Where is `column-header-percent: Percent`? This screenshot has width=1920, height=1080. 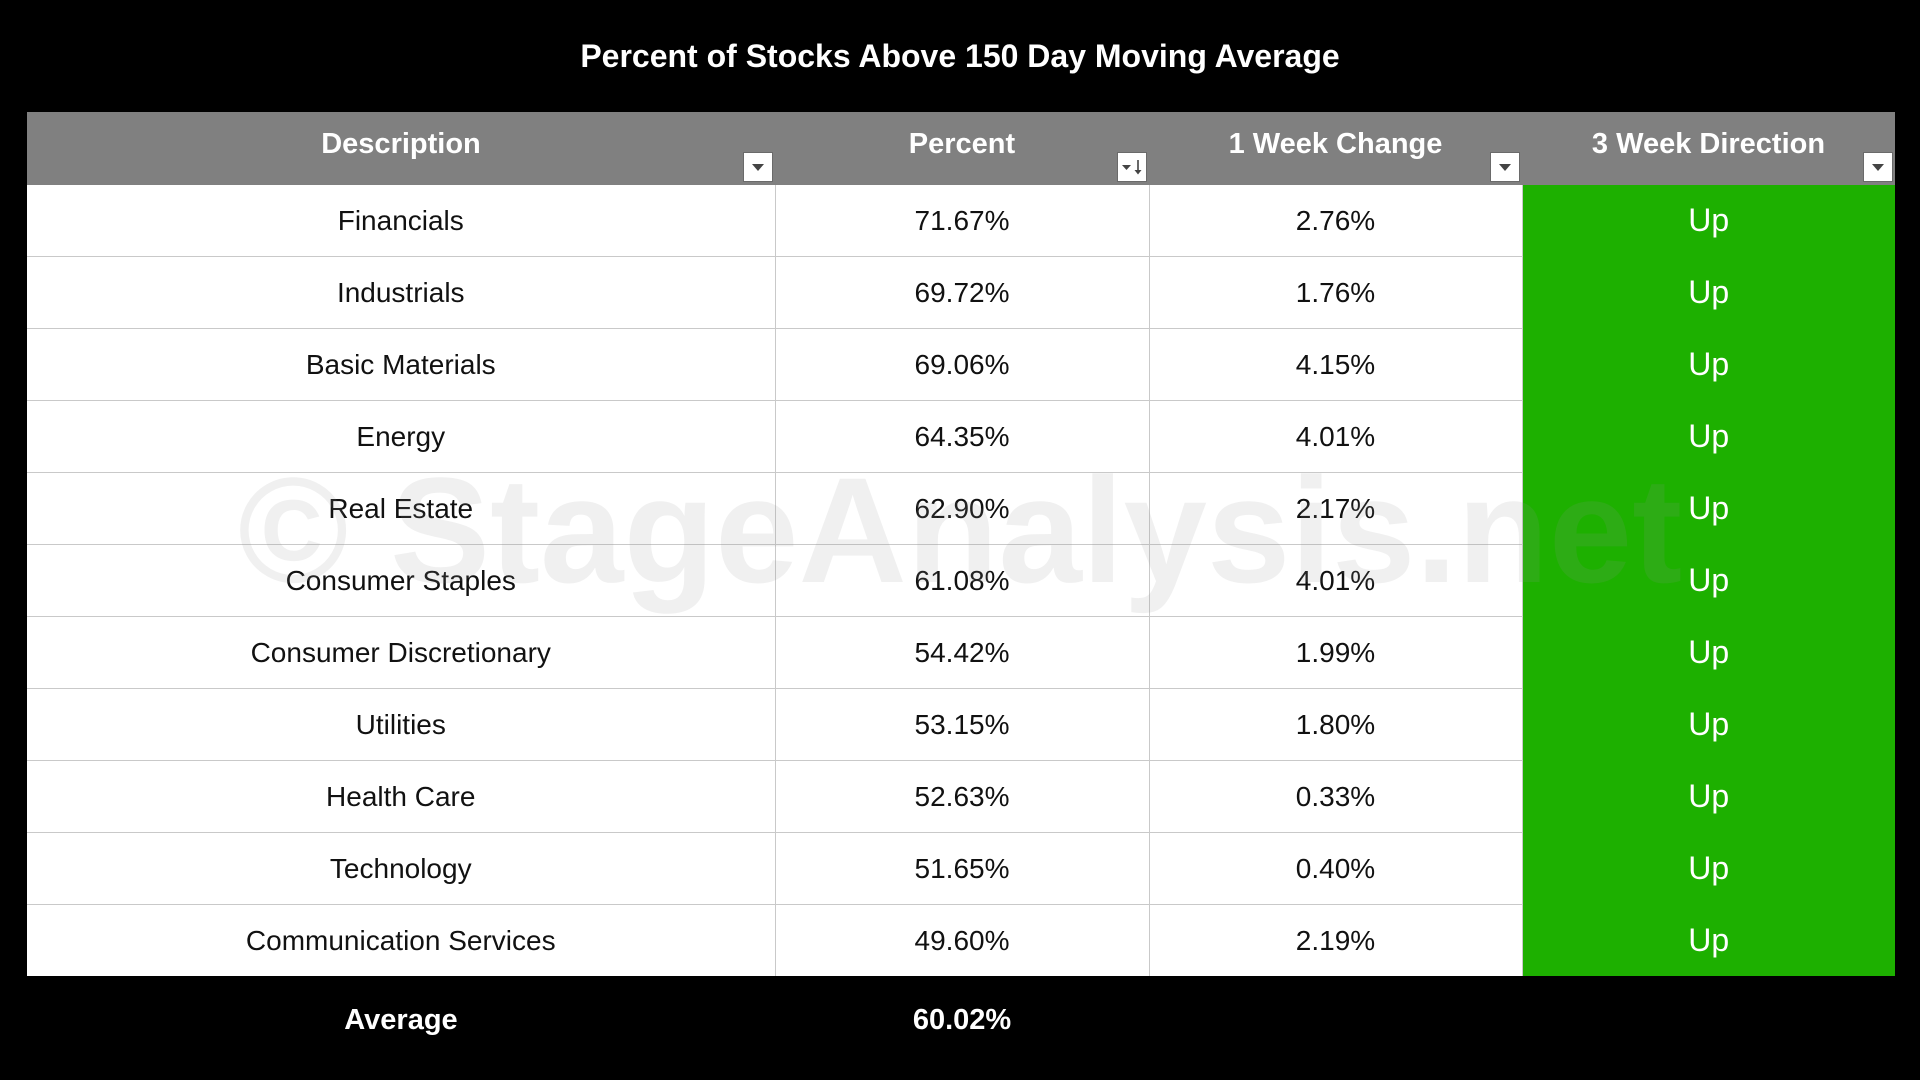 column-header-percent: Percent is located at coordinates (962, 148).